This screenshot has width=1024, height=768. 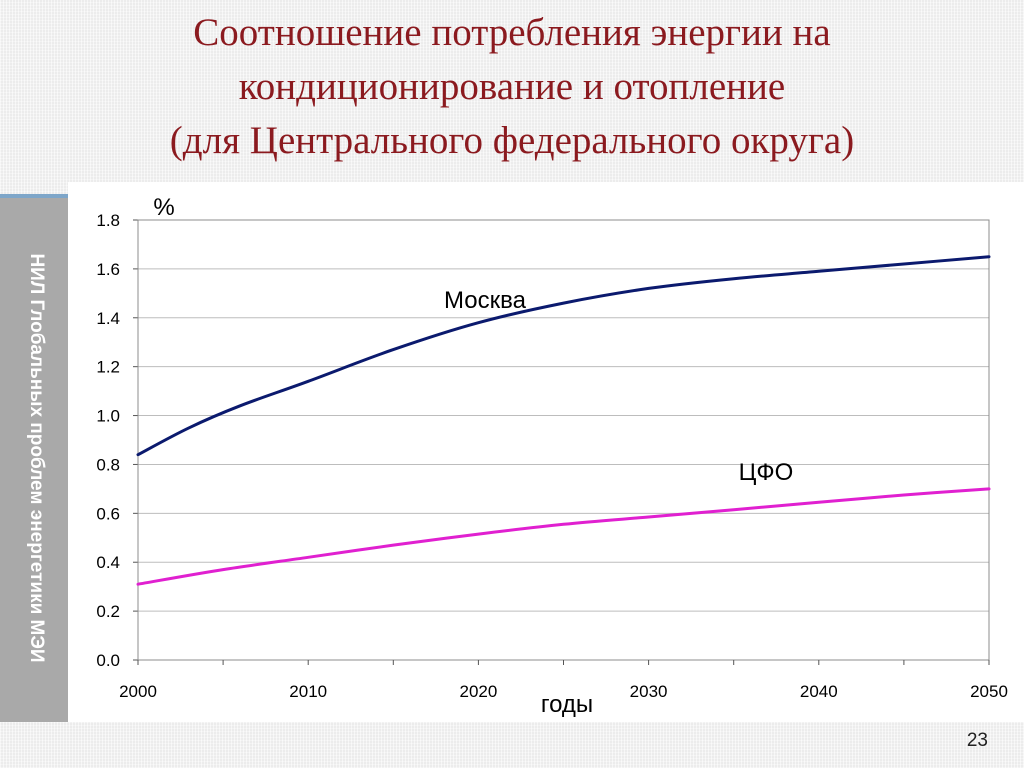 I want to click on title-line-3: (для Центрального федерального округа), so click(x=512, y=140).